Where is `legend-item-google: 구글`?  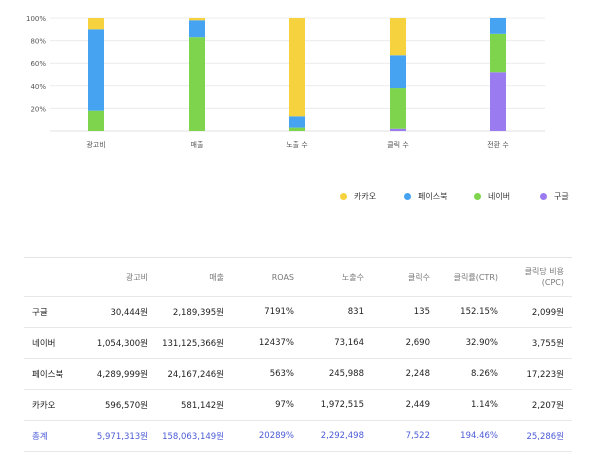 legend-item-google: 구글 is located at coordinates (554, 196).